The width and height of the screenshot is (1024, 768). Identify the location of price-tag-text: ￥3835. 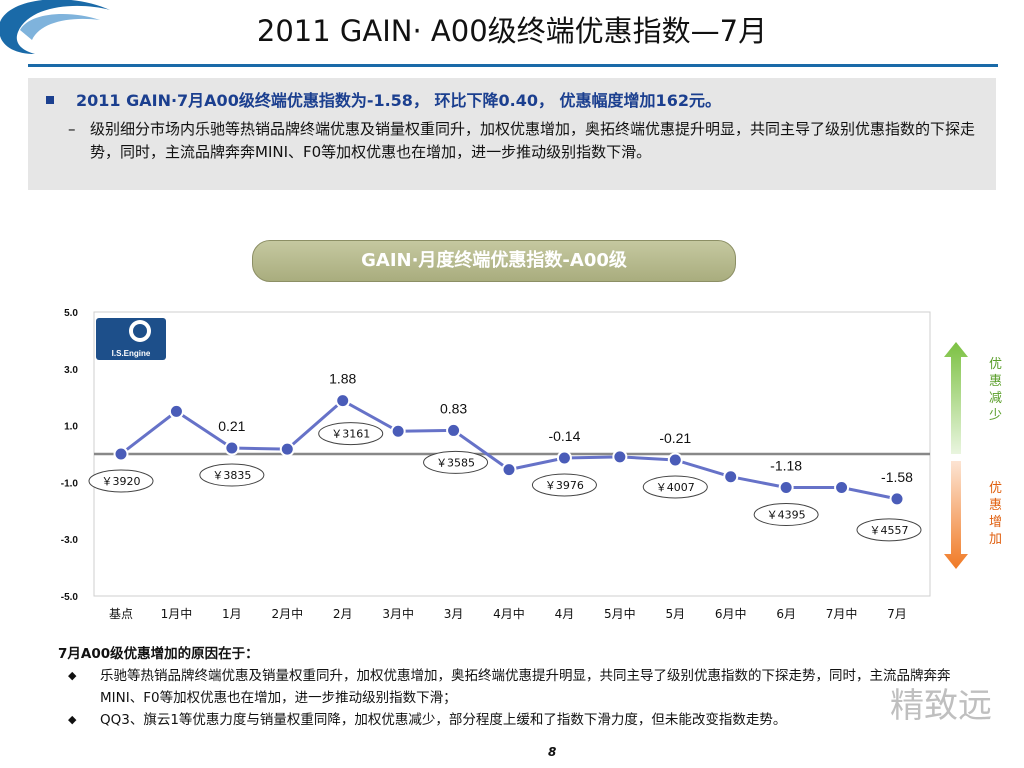
(231, 475).